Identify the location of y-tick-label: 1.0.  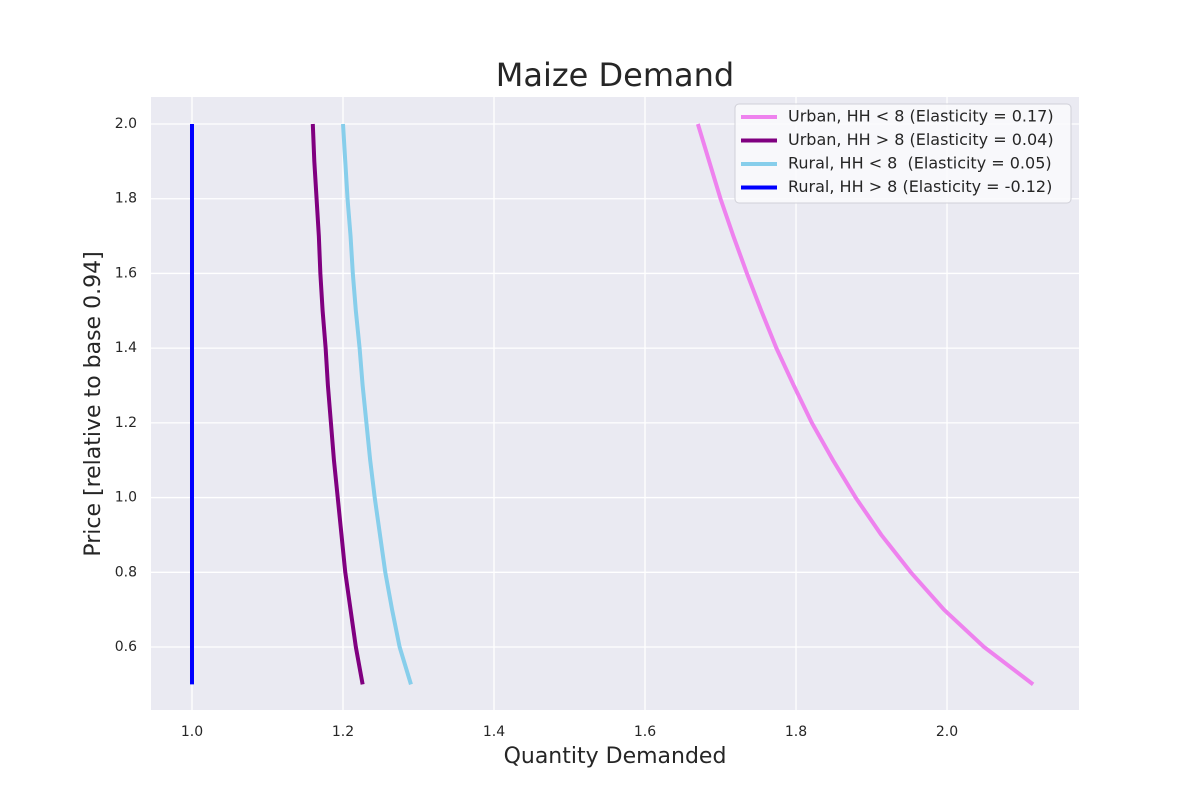
(126, 498).